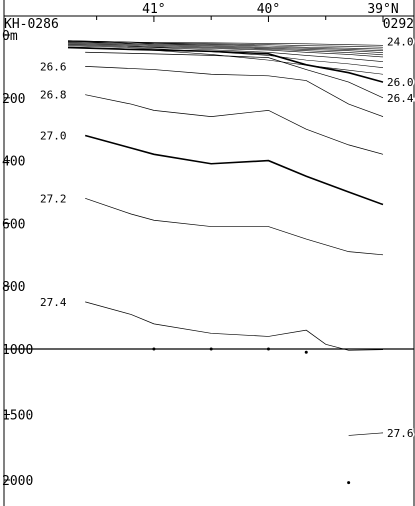 The height and width of the screenshot is (506, 415). I want to click on y-tick-label-0: 0m, so click(10, 36).